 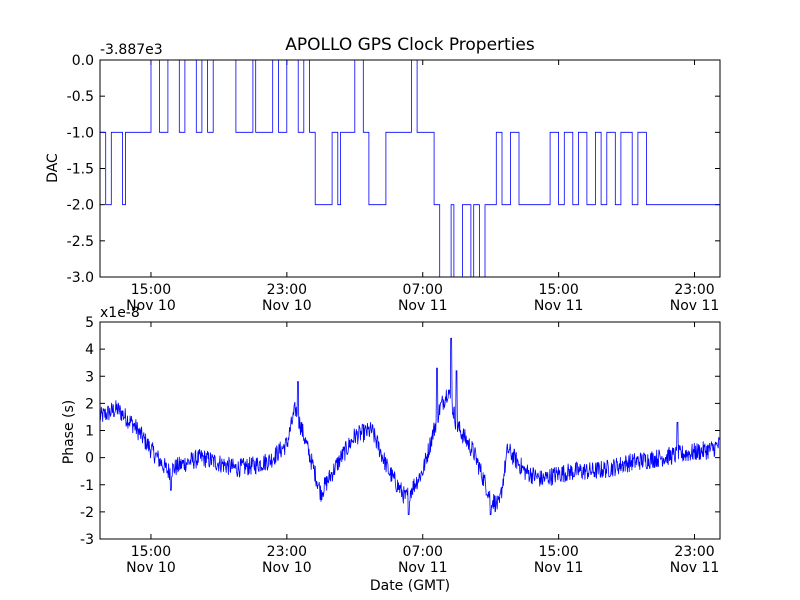 What do you see at coordinates (87, 513) in the screenshot?
I see `phase-ytick-label: -2` at bounding box center [87, 513].